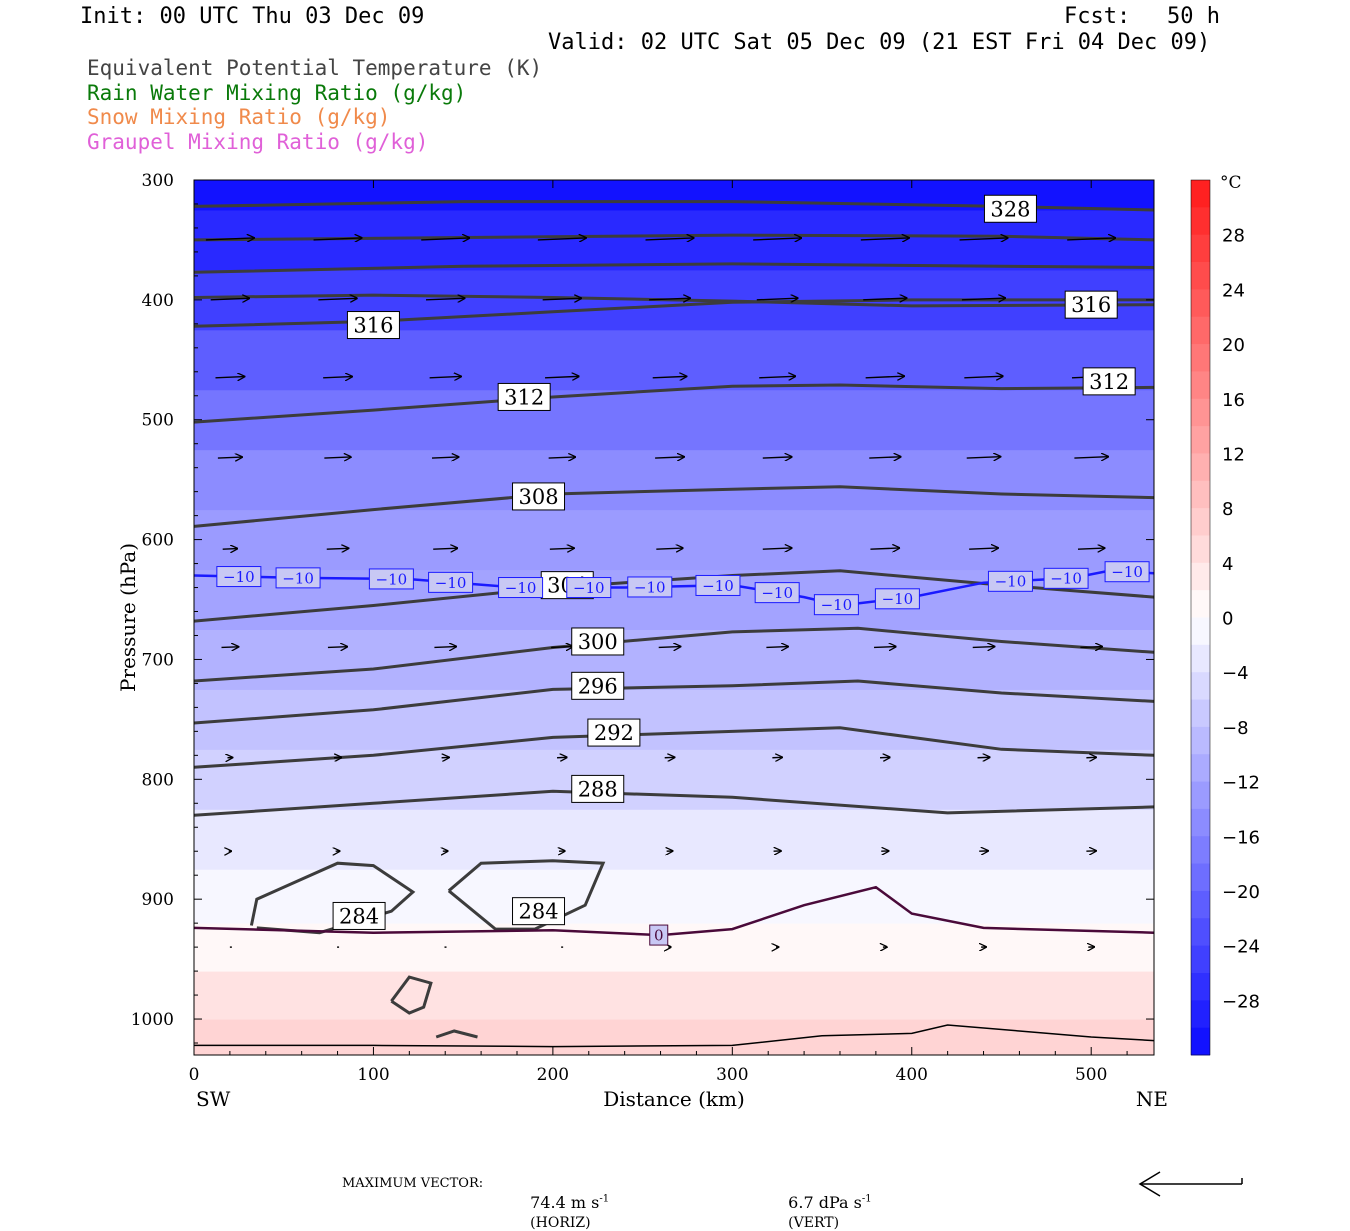  Describe the element at coordinates (194, 1075) in the screenshot. I see `x-tick-label: 0` at that location.